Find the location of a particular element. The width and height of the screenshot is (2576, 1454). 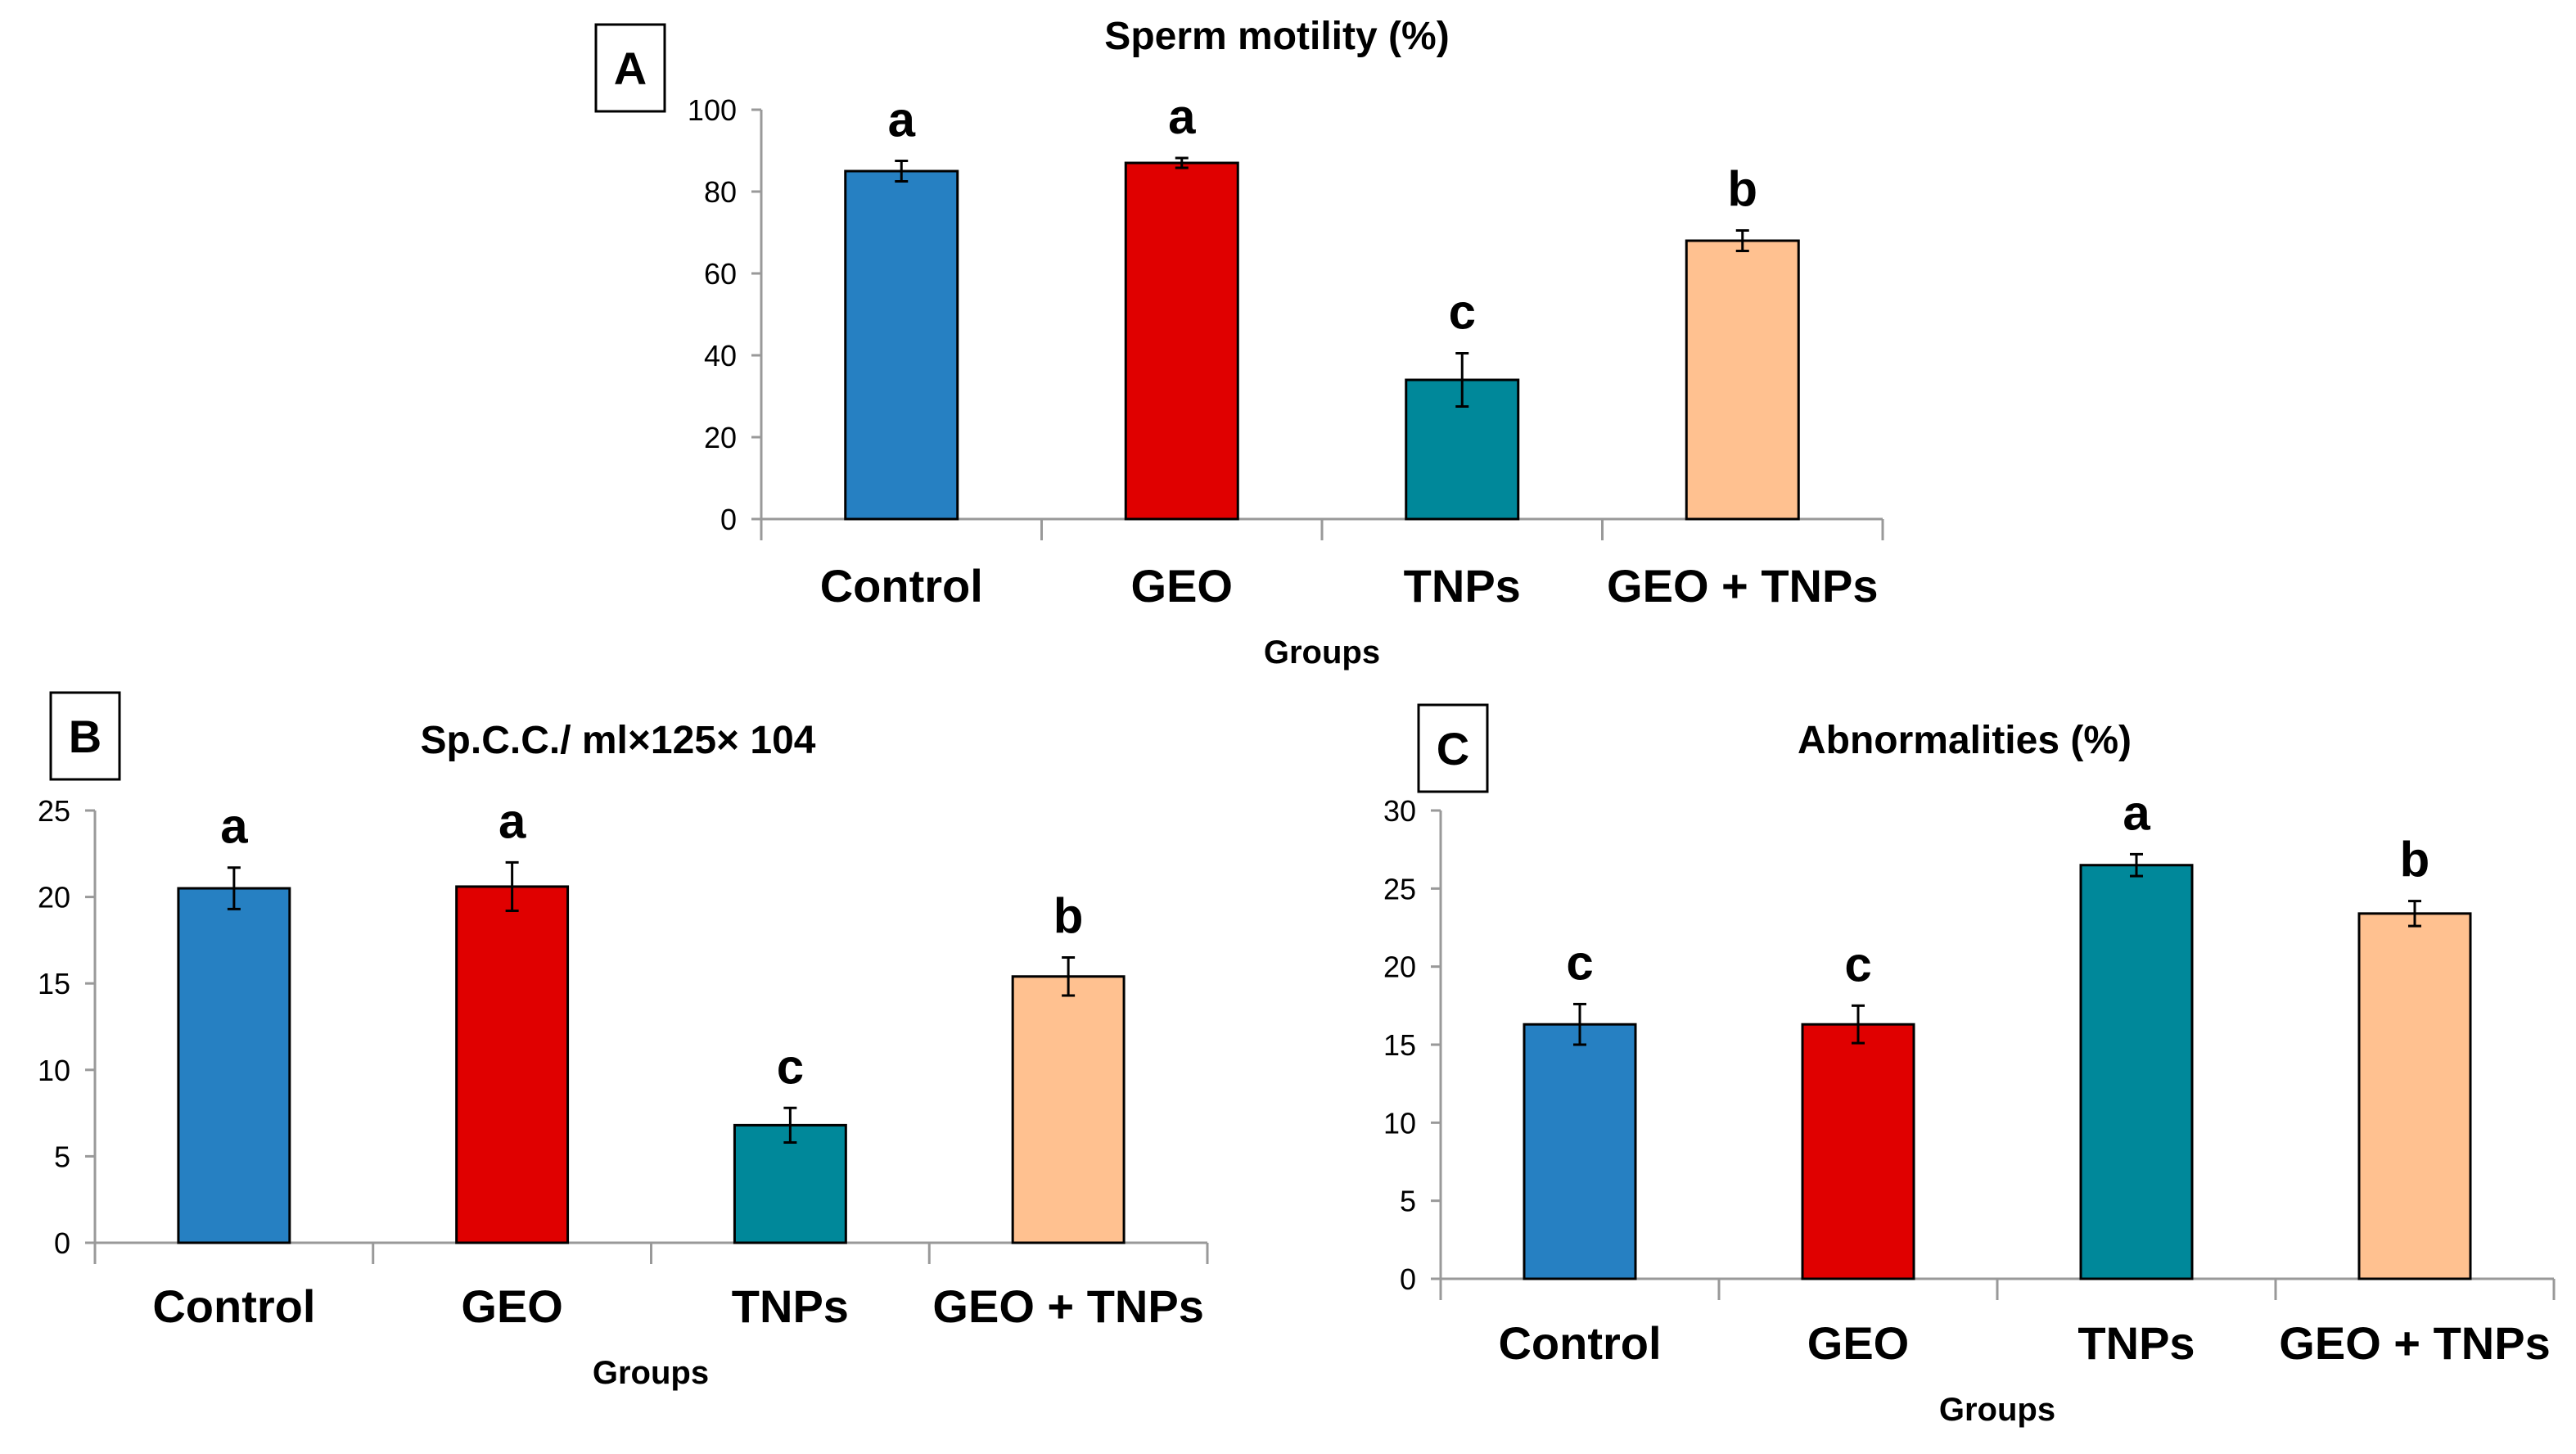

panel-label-box: A is located at coordinates (630, 68).